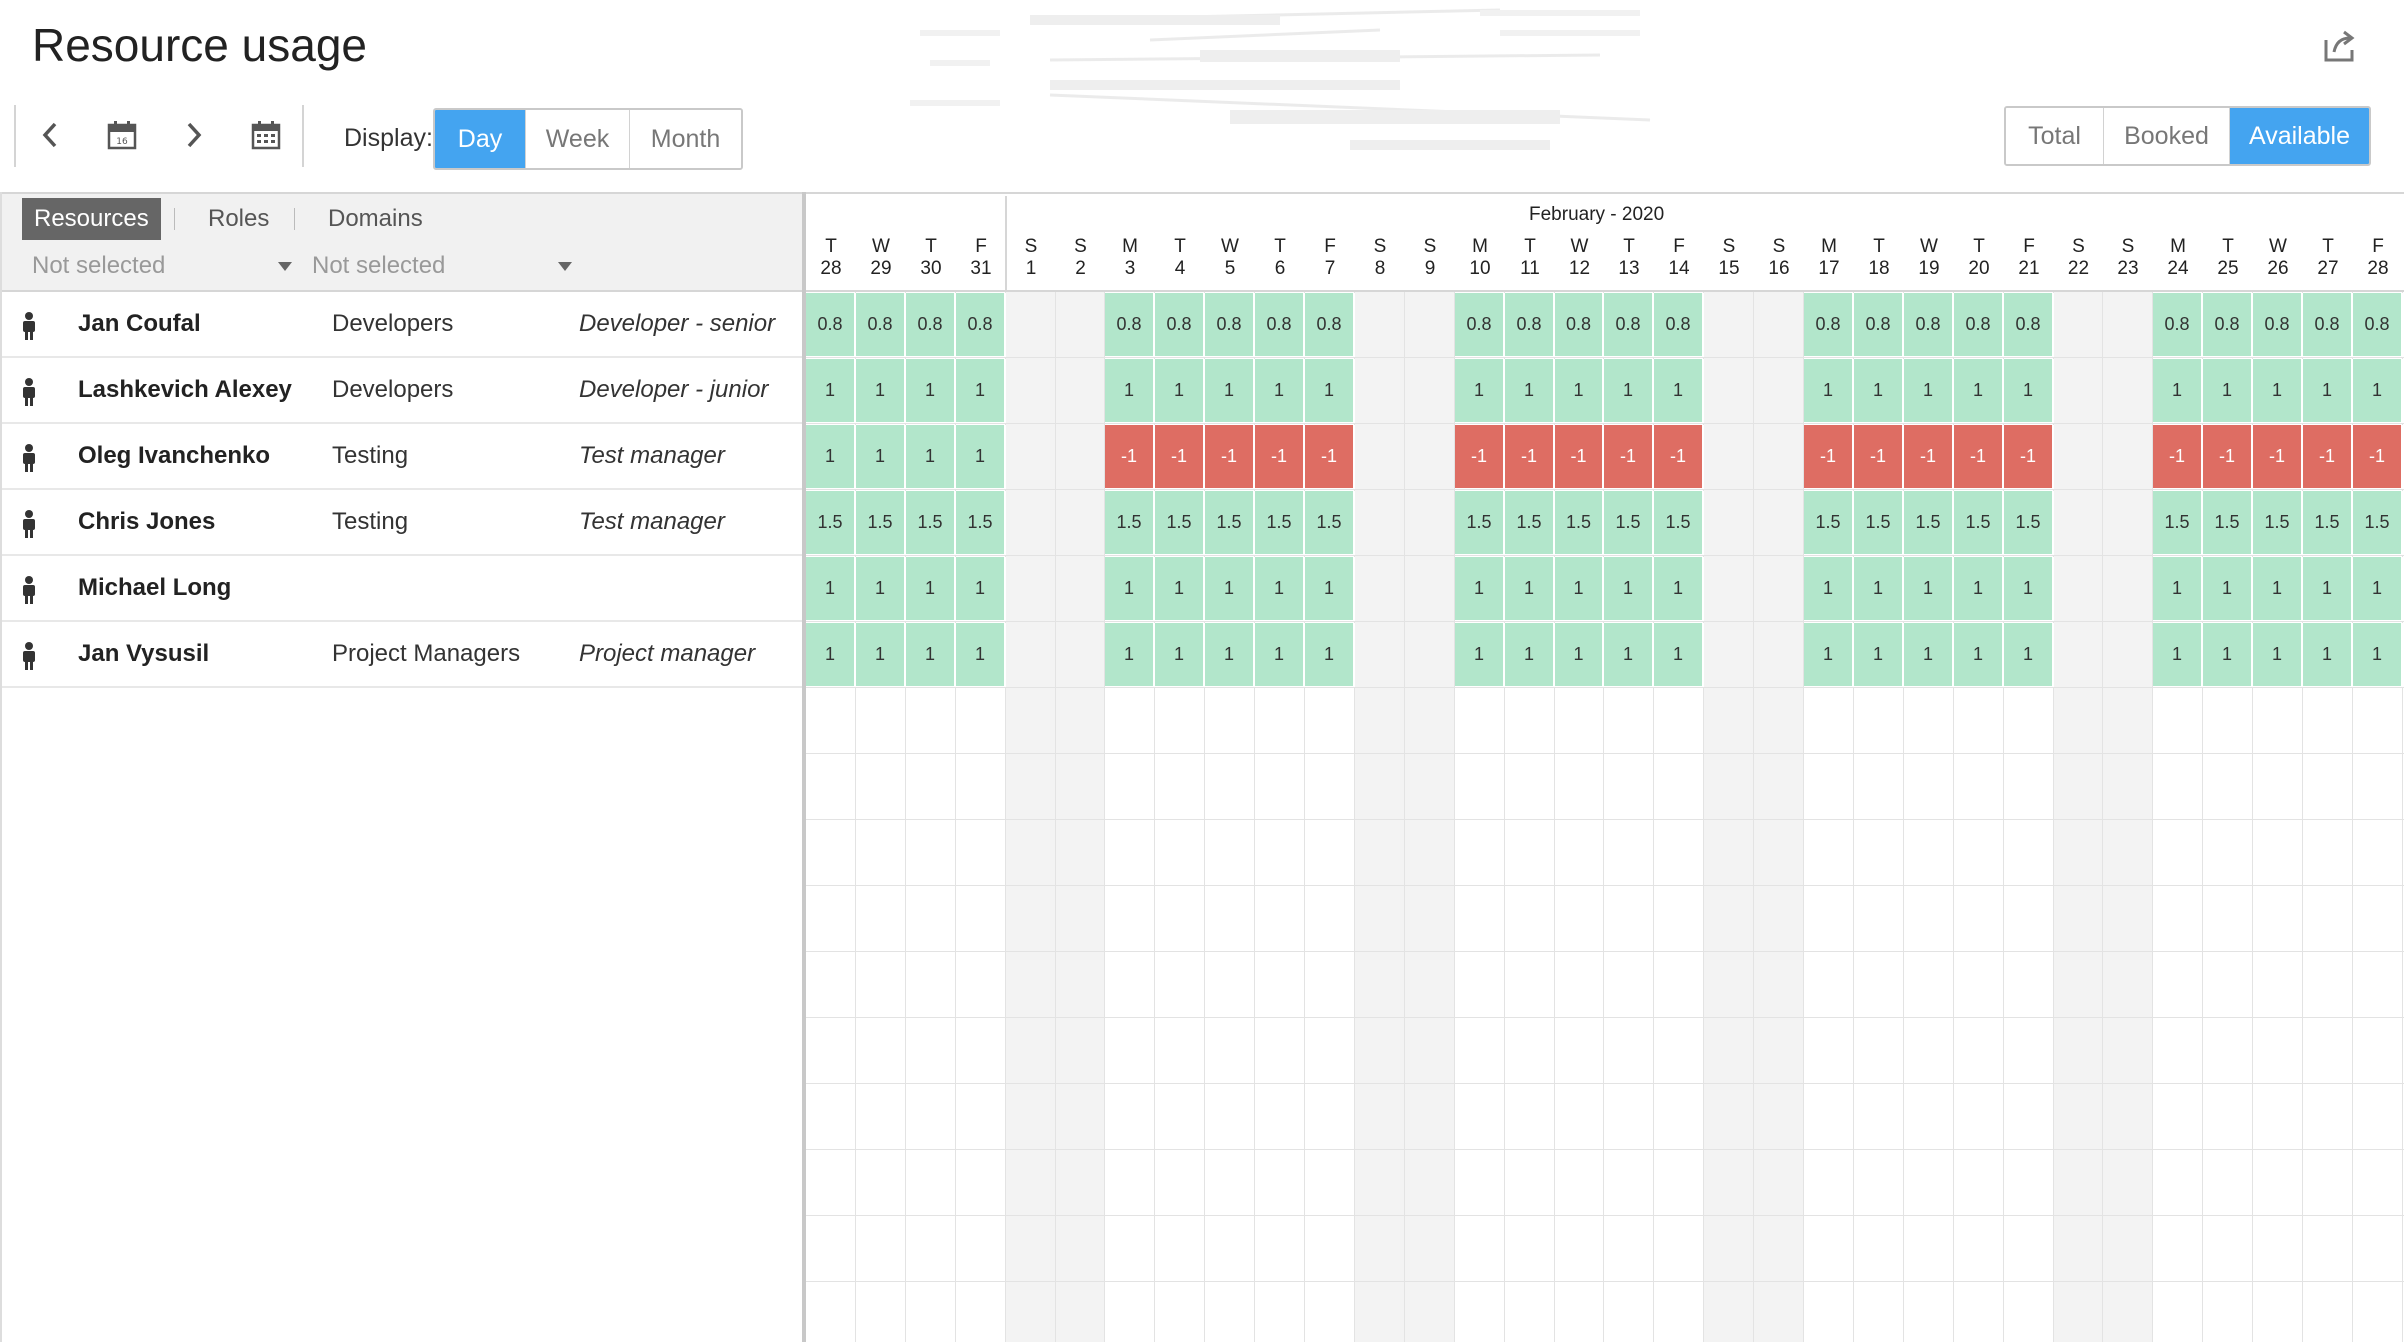  Describe the element at coordinates (2299, 136) in the screenshot. I see `mode-available-button: Available` at that location.